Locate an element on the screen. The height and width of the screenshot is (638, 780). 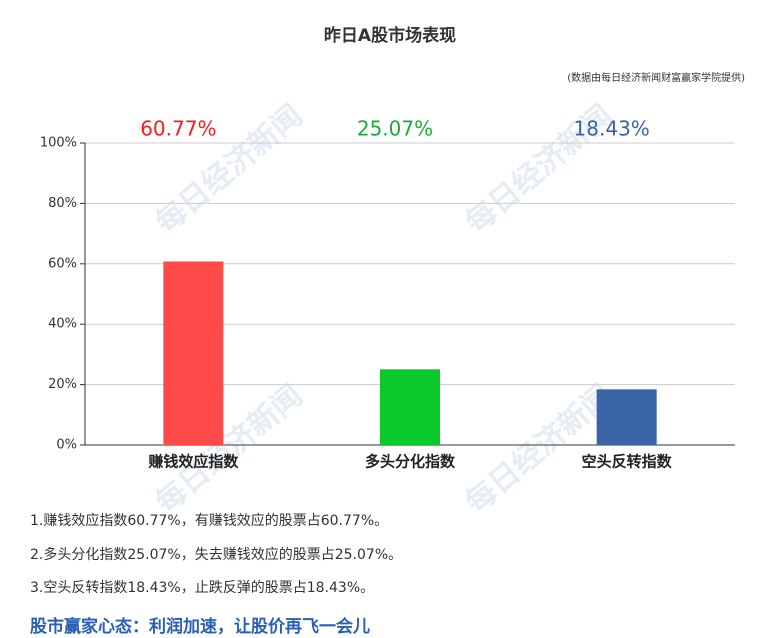
y-tick-label: 100% is located at coordinates (58, 143).